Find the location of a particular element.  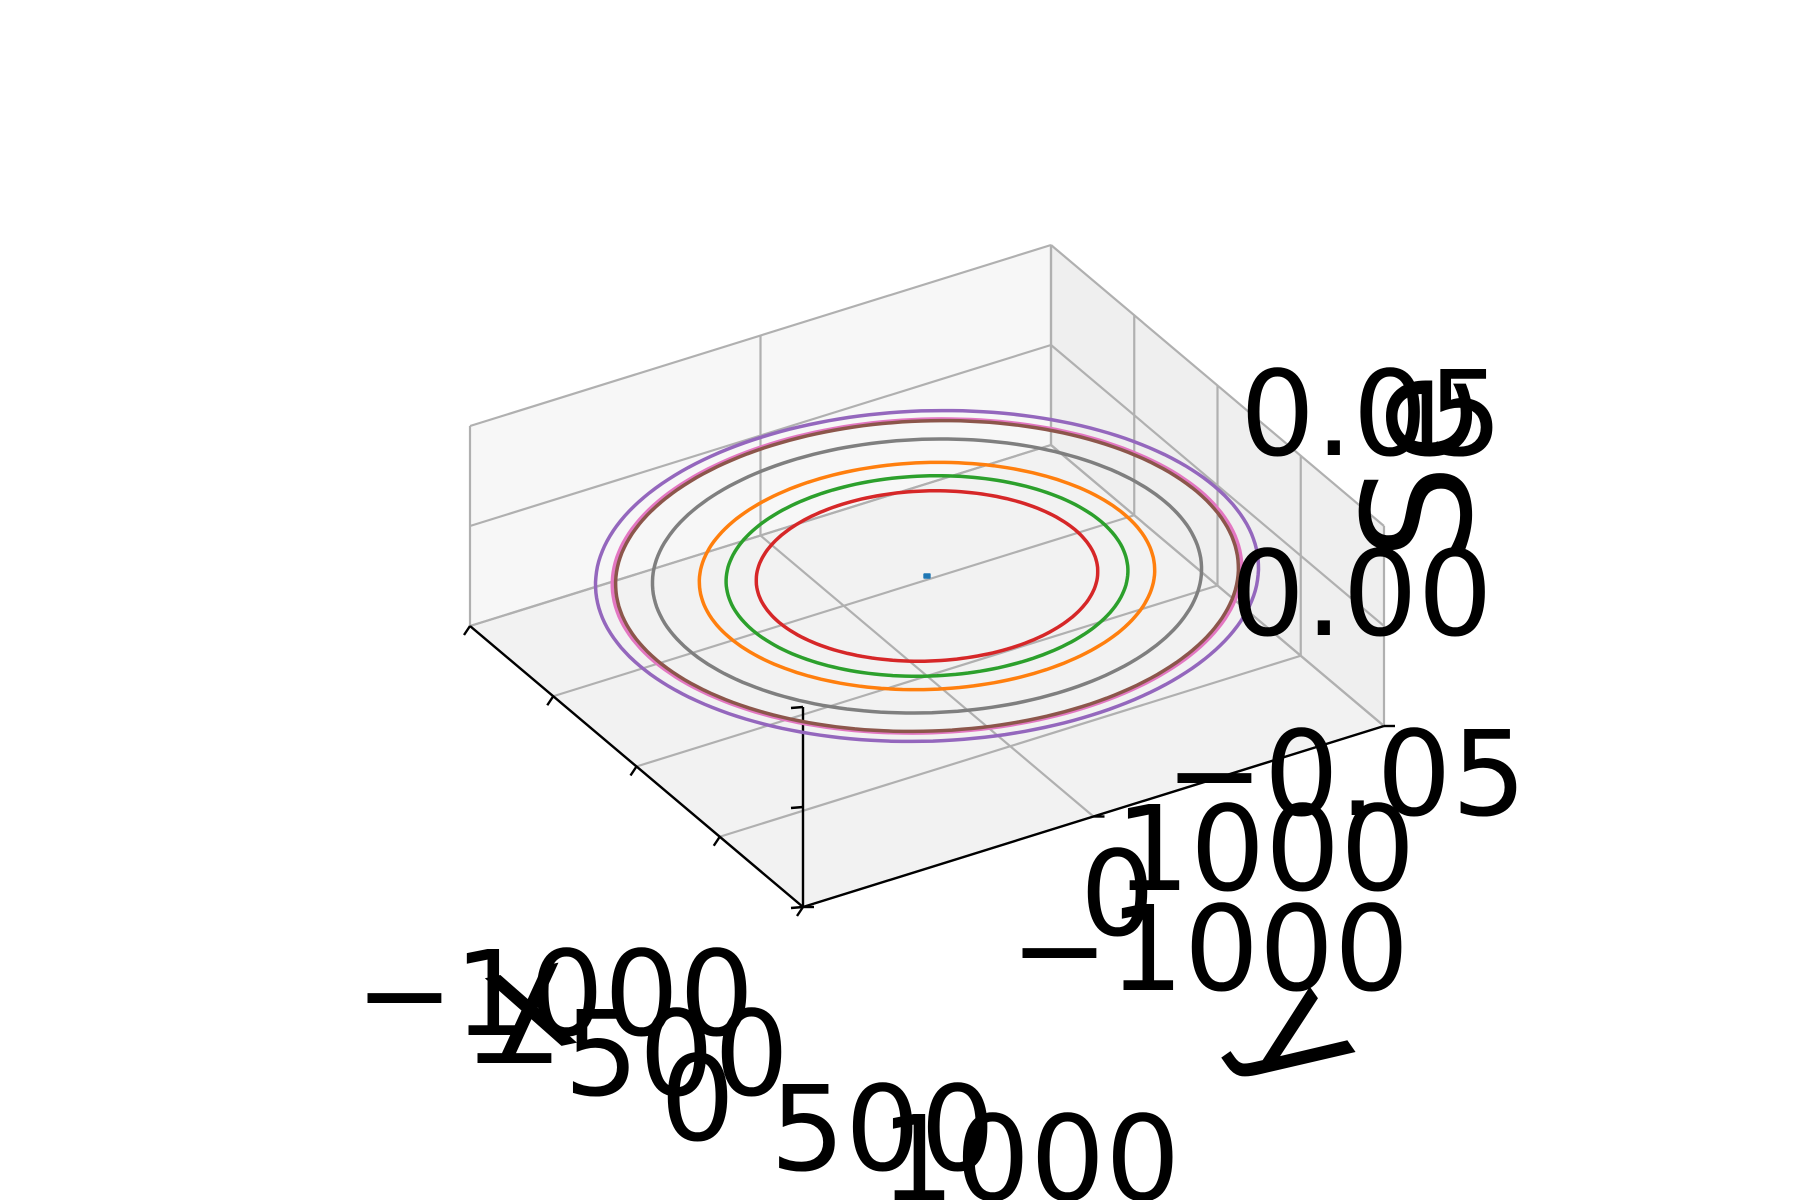

y-tick-label: 1000 is located at coordinates (1265, 849).